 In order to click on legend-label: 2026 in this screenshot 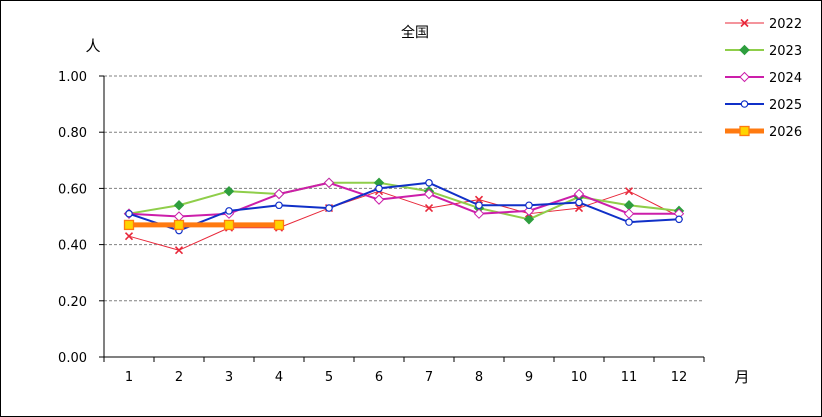, I will do `click(785, 132)`.